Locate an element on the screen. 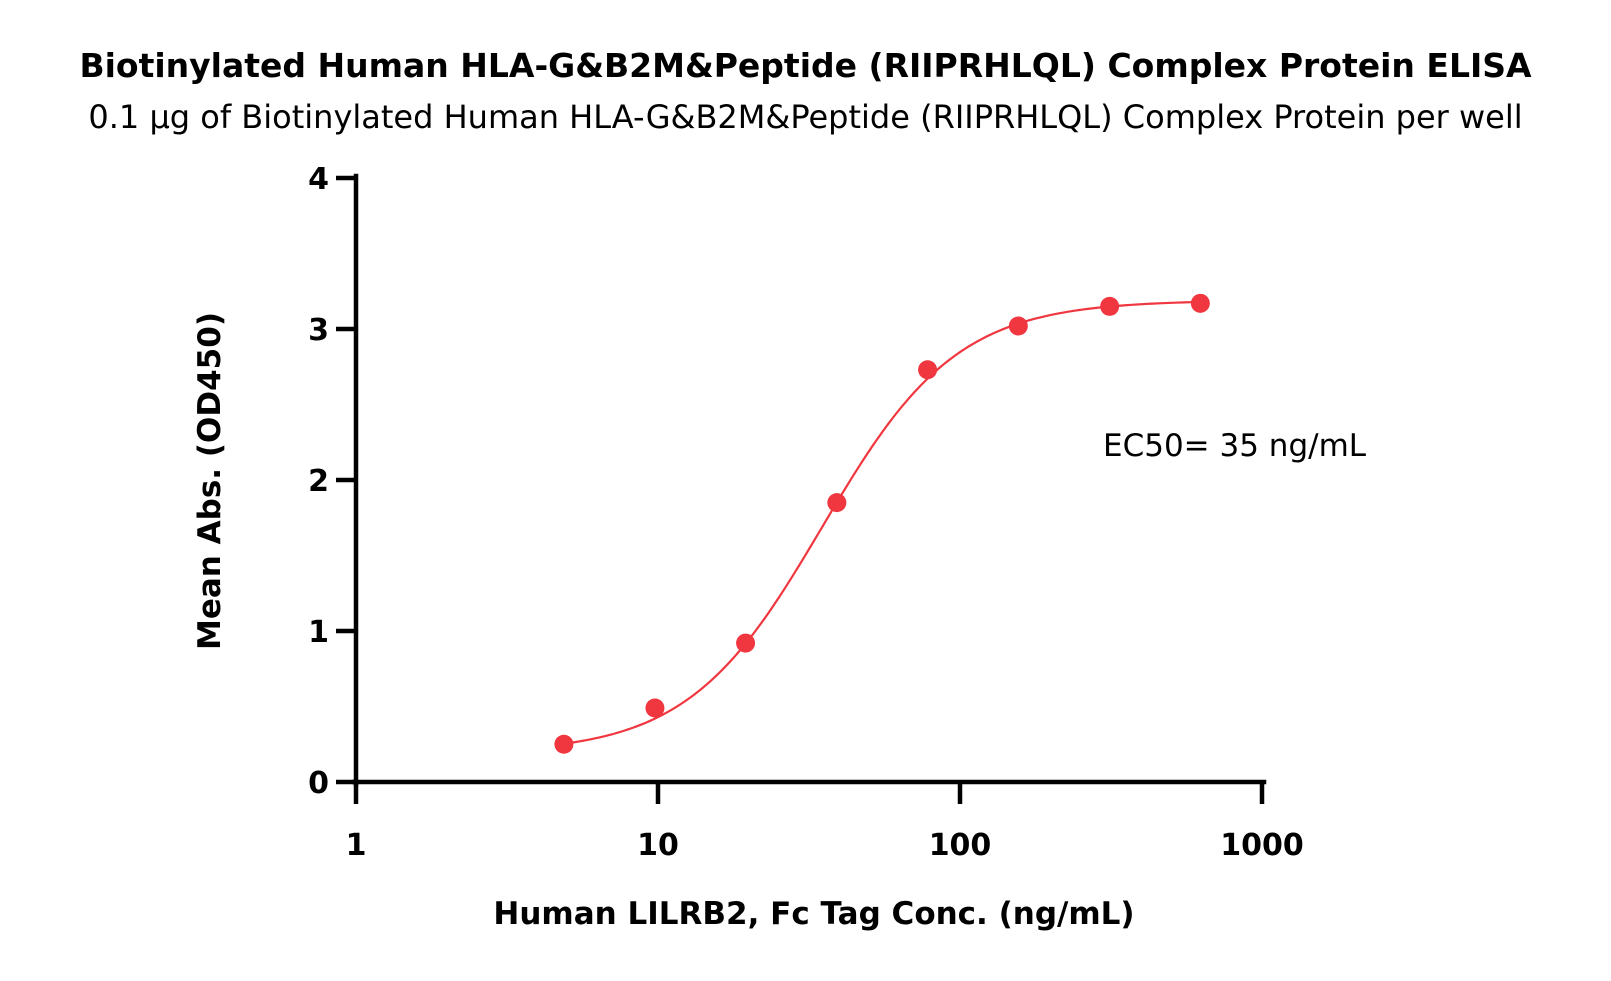 The width and height of the screenshot is (1611, 981). y-tick-label: 2 is located at coordinates (318, 481).